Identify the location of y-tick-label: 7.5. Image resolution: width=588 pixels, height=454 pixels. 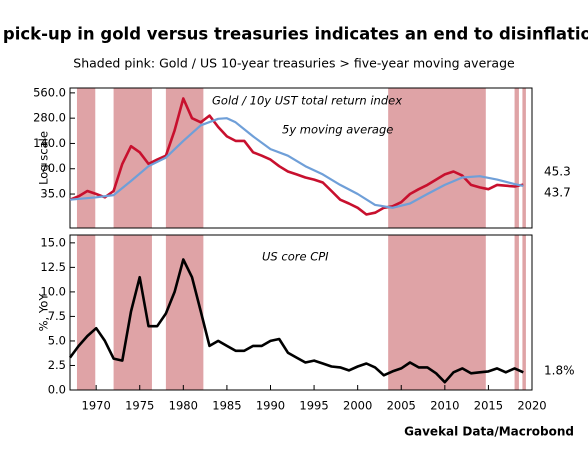
(57, 316).